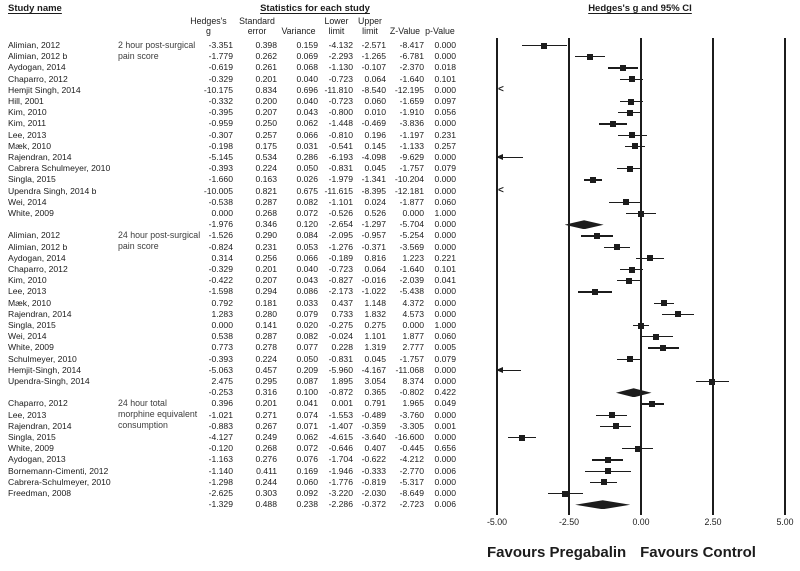  I want to click on study-name: Chaparro, 2012, so click(38, 78).